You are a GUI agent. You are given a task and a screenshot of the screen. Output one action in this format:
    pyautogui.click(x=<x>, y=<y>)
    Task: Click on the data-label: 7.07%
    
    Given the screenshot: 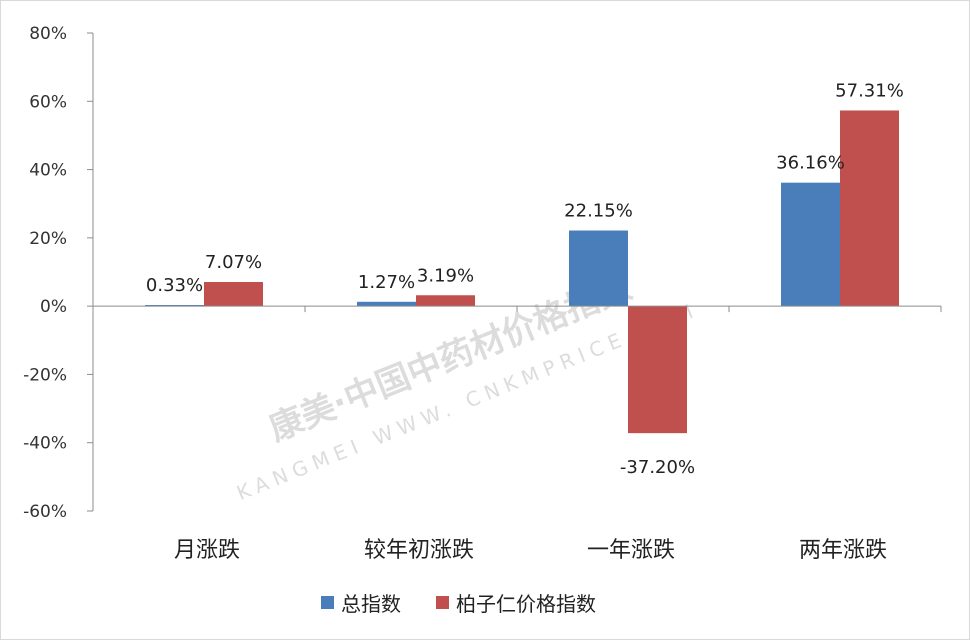 What is the action you would take?
    pyautogui.click(x=233, y=262)
    